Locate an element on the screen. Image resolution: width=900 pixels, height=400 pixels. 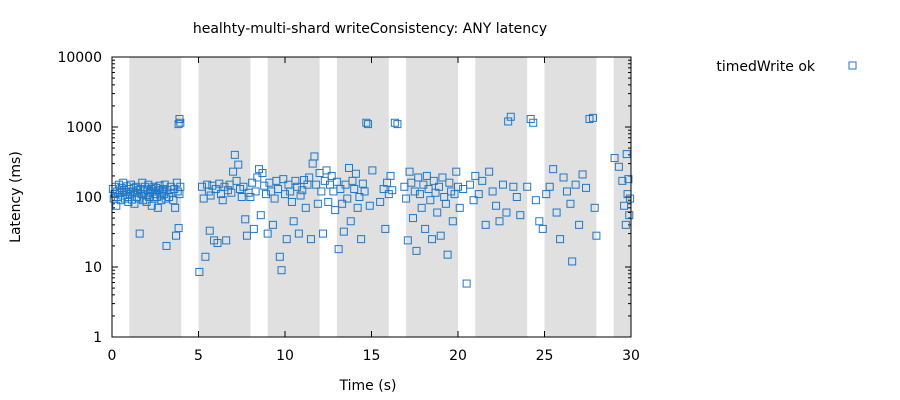
x-tick-labels: 0 5 10 15 20 25 30 is located at coordinates (374, 356).